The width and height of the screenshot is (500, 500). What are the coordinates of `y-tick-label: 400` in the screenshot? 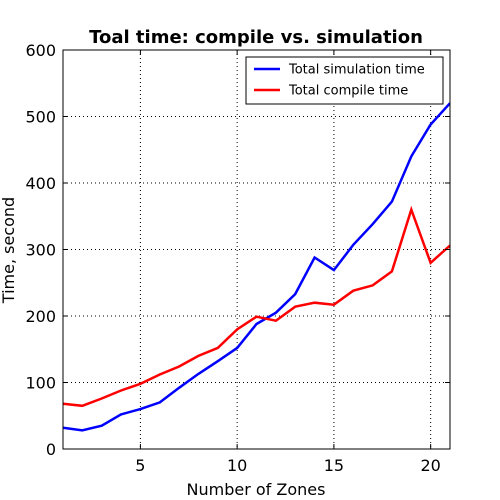 It's located at (40, 183).